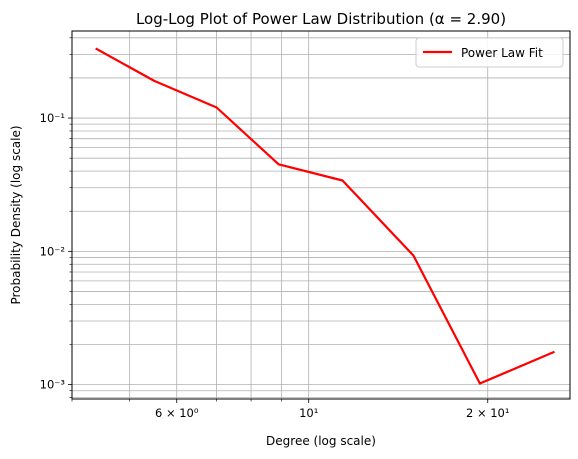 This screenshot has width=578, height=459. Describe the element at coordinates (502, 53) in the screenshot. I see `legend-label-power-law-fit: Power Law Fit` at that location.